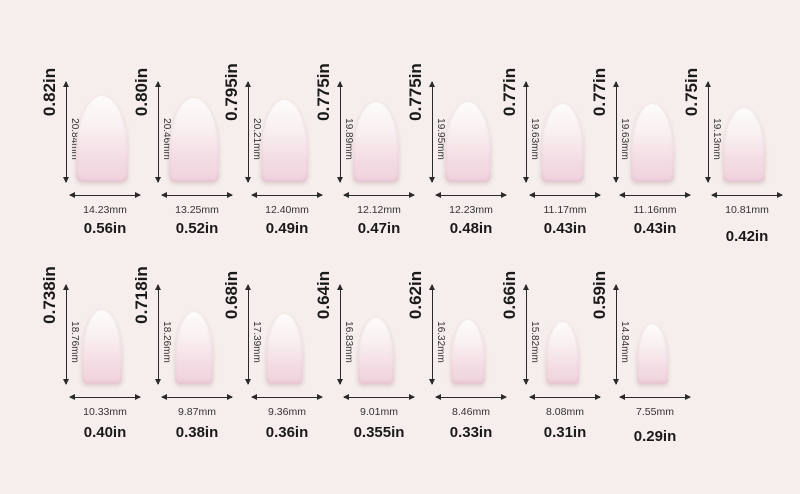 This screenshot has height=494, width=800. Describe the element at coordinates (471, 432) in the screenshot. I see `width-inch-label: 0.33in` at that location.